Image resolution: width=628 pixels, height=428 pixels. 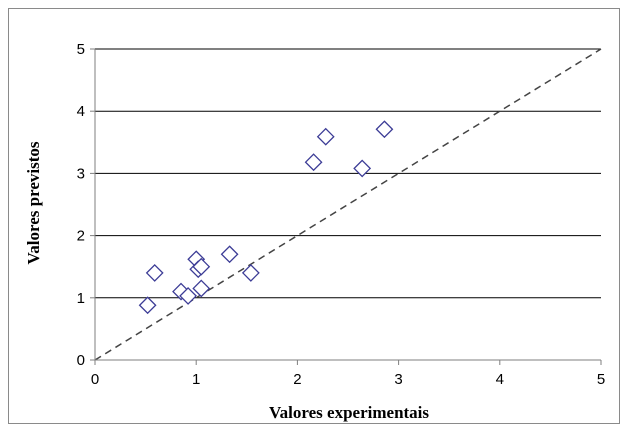 I want to click on y-tick-label: 4, so click(x=81, y=111).